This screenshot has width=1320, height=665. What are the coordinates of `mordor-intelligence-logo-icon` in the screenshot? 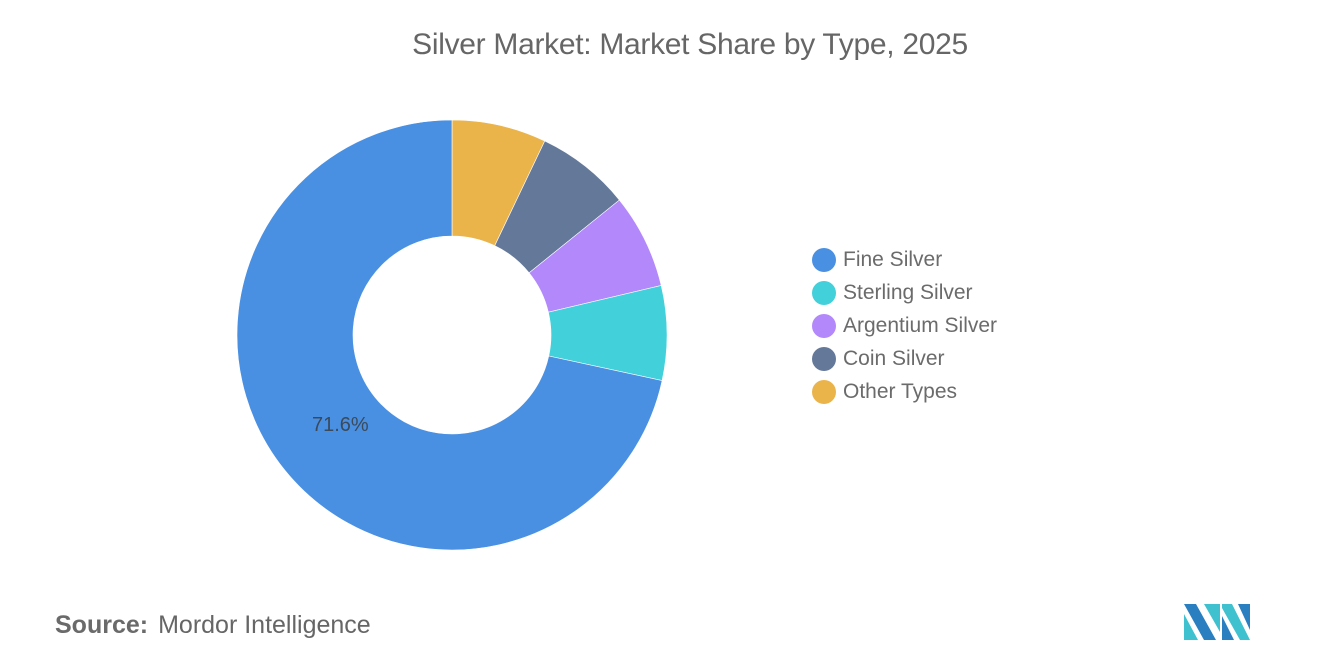 It's located at (1217, 622).